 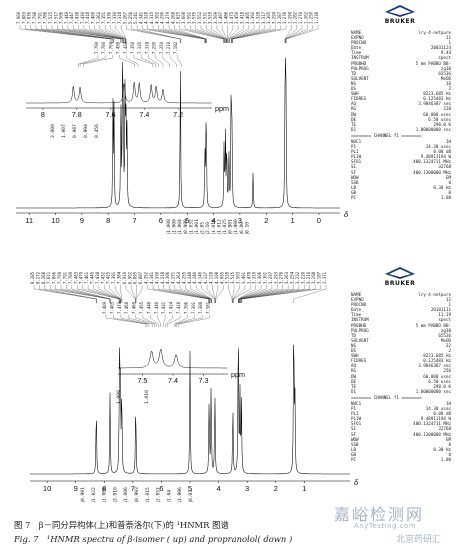 I want to click on peak-label: 3.232, so click(x=297, y=277).